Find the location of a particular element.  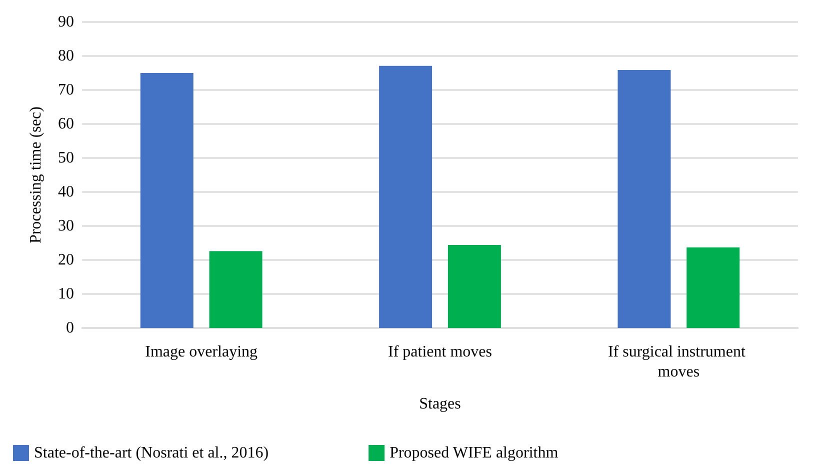

x-axis-title: Stages is located at coordinates (440, 404).